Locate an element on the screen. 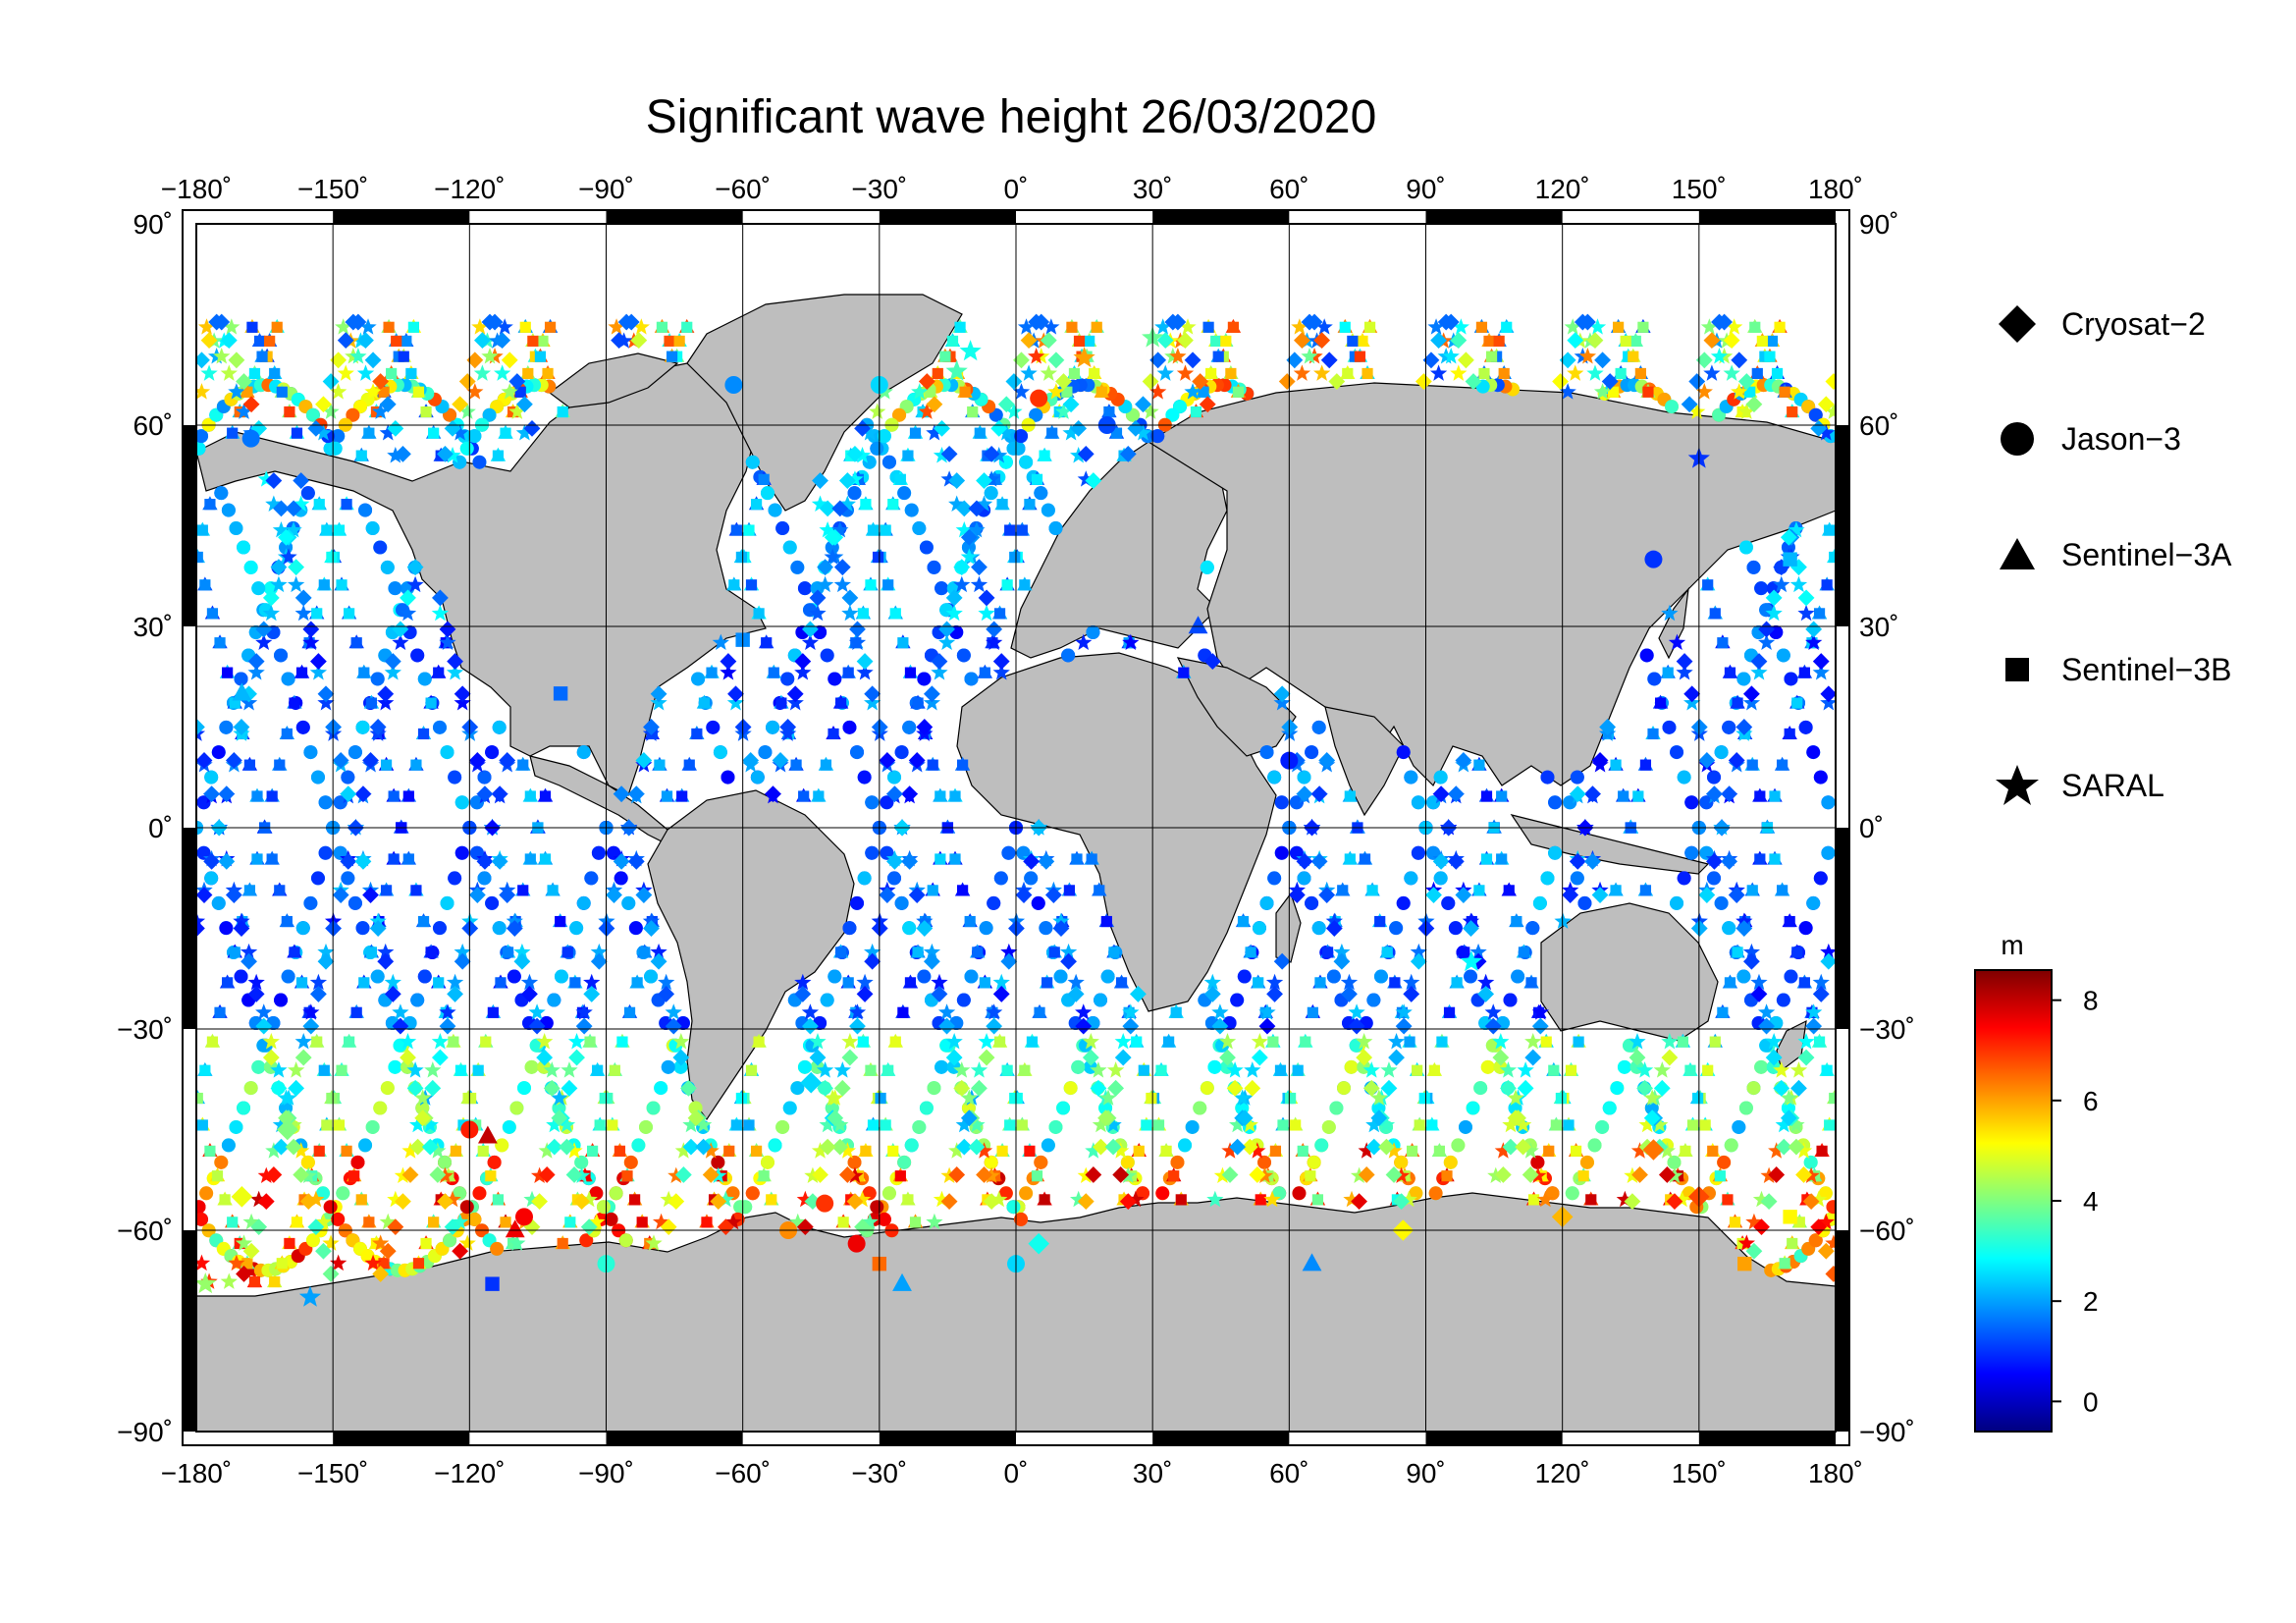 The width and height of the screenshot is (2296, 1623). data-point is located at coordinates (251, 439).